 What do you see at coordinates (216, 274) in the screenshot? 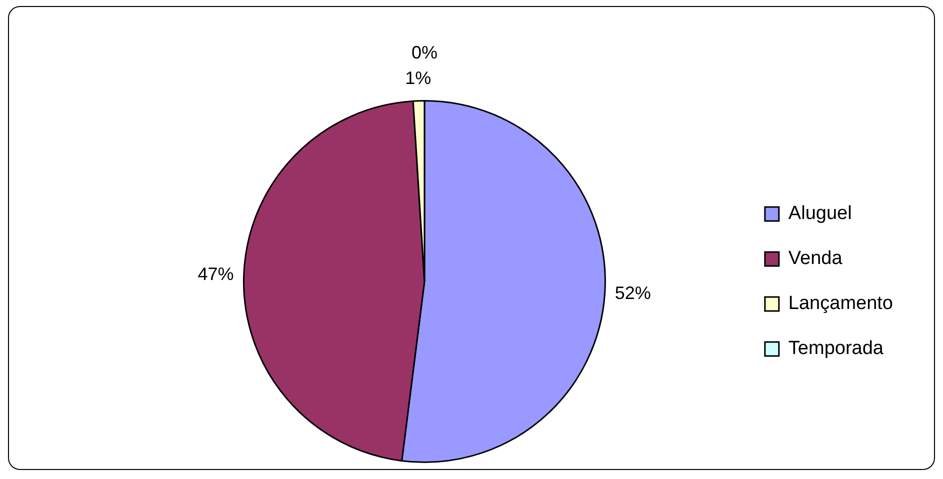
I see `data-label: 47%` at bounding box center [216, 274].